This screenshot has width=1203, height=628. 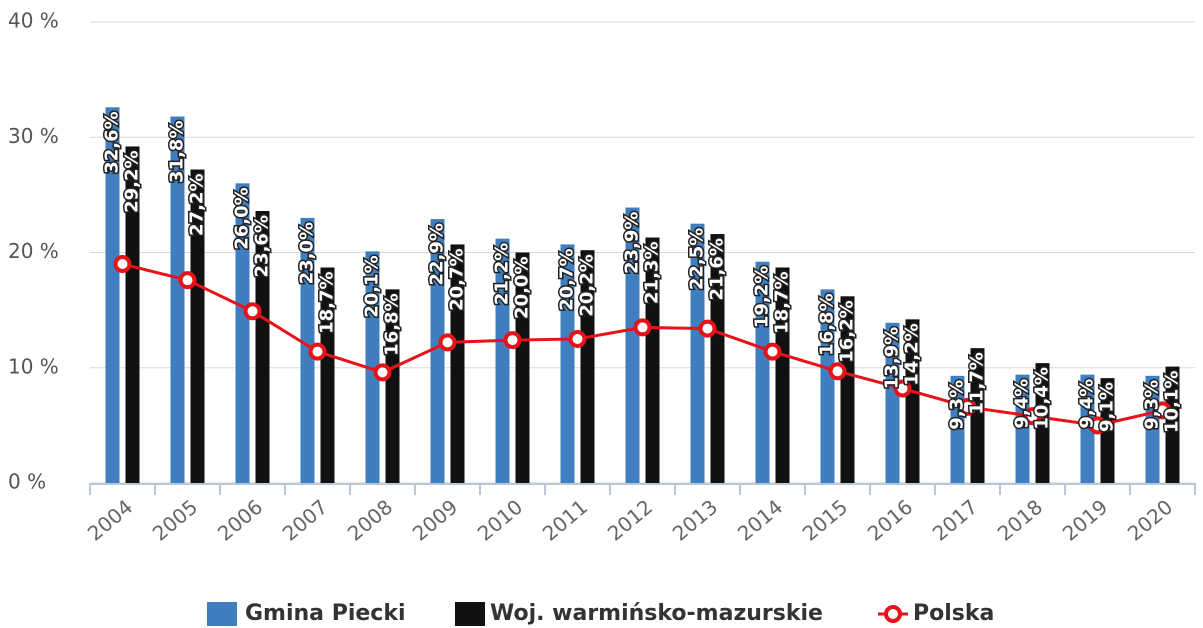 What do you see at coordinates (33, 21) in the screenshot?
I see `y-tick-label: 40 %` at bounding box center [33, 21].